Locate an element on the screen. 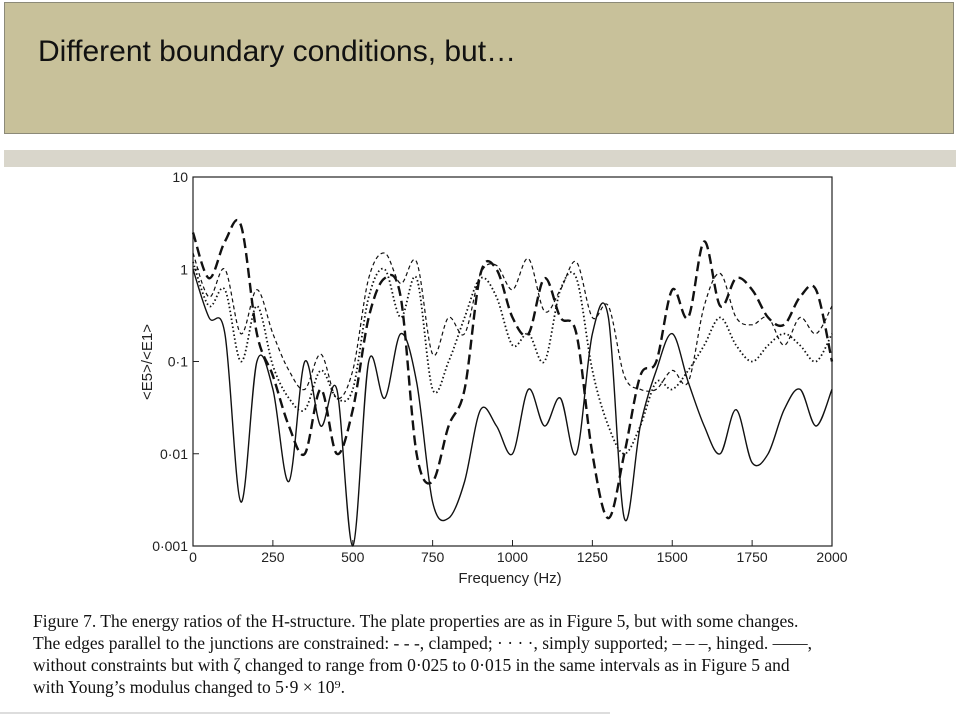 The width and height of the screenshot is (960, 716). y-tick-label: 0·01 is located at coordinates (174, 454).